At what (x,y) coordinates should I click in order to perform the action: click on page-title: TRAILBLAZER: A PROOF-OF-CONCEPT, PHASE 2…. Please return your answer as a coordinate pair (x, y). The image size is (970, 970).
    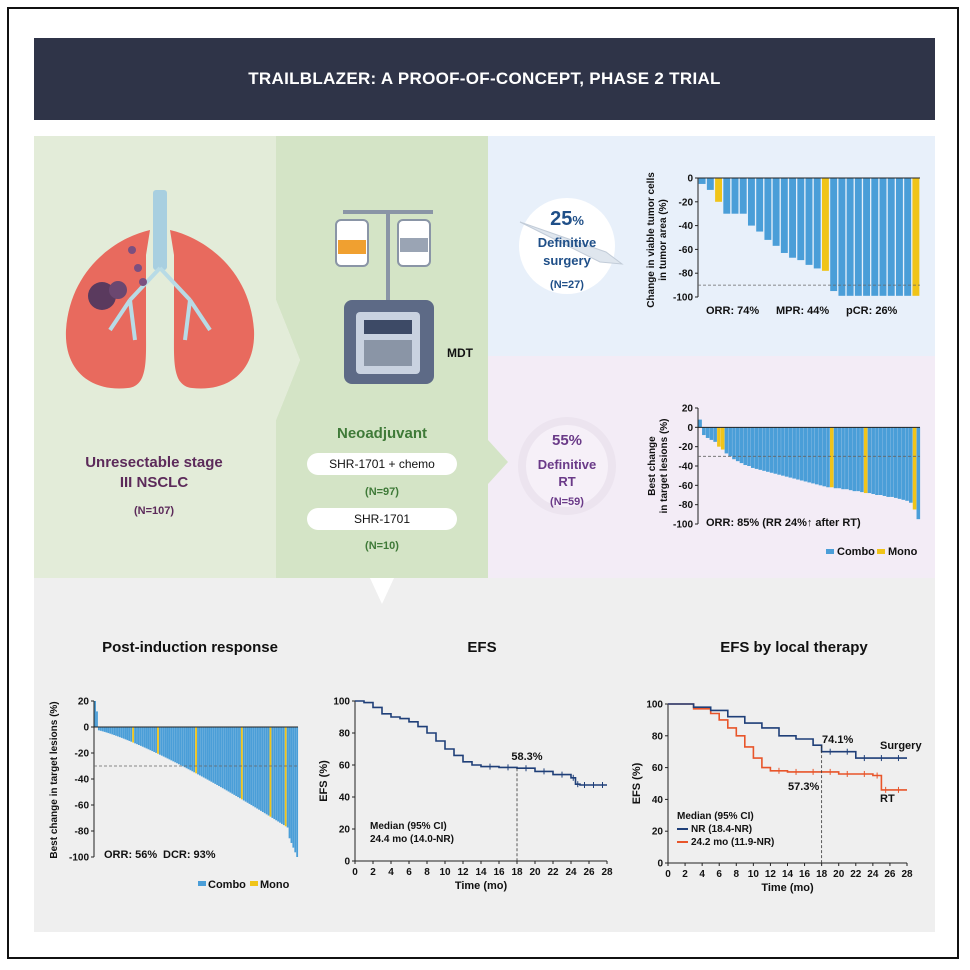
    Looking at the image, I should click on (484, 78).